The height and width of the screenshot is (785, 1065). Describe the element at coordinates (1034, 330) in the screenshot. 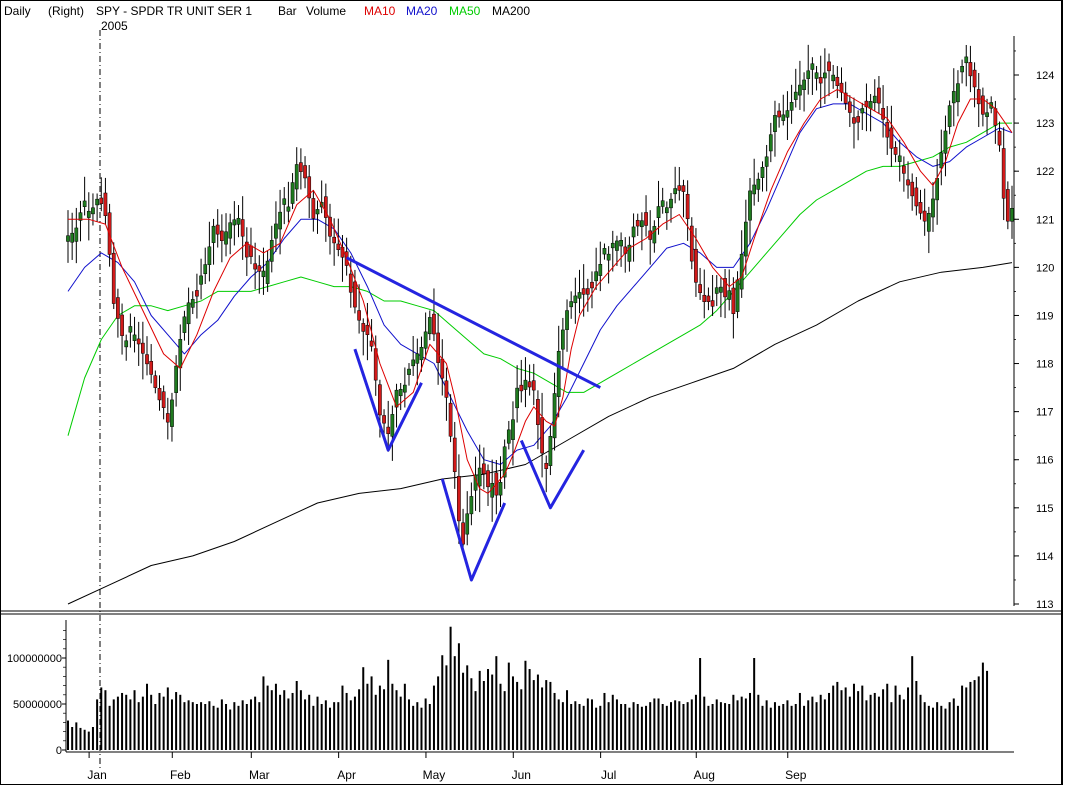

I see `price-tick-group: 113 114 115 116 117 118 119 120 121 122 123 124` at that location.